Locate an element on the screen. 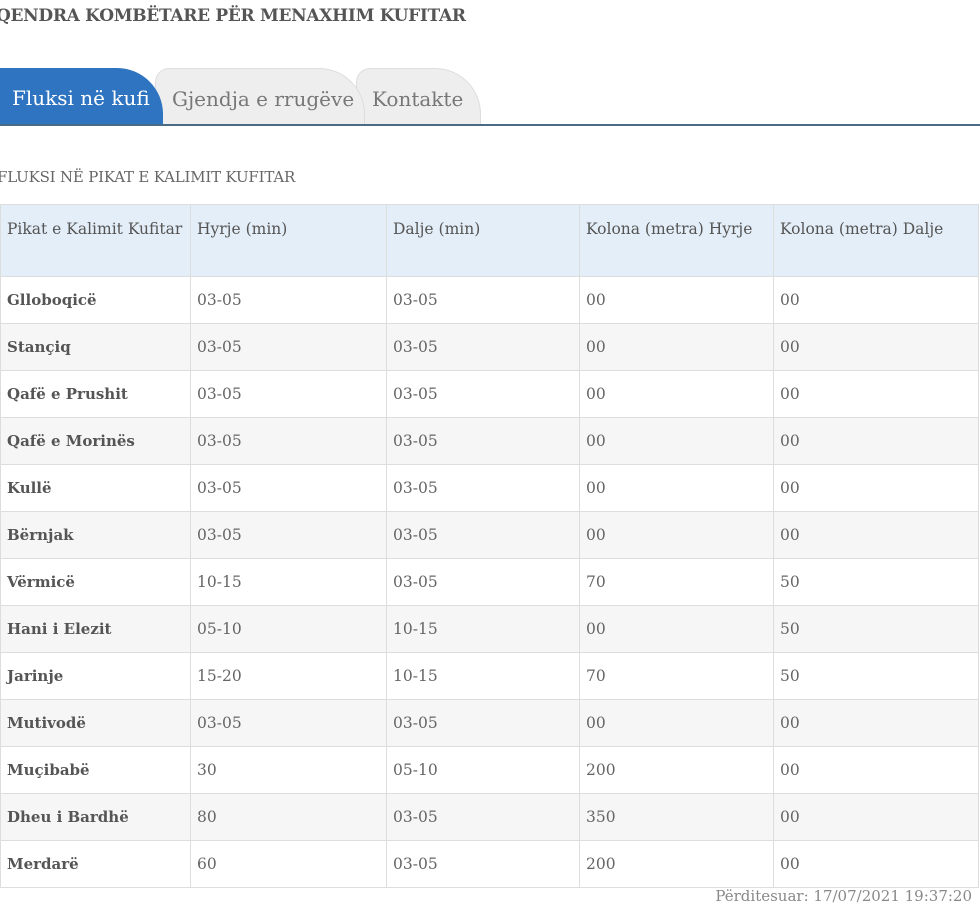 The image size is (980, 910). column-header: Kolona (metra) Hyrje is located at coordinates (676, 240).